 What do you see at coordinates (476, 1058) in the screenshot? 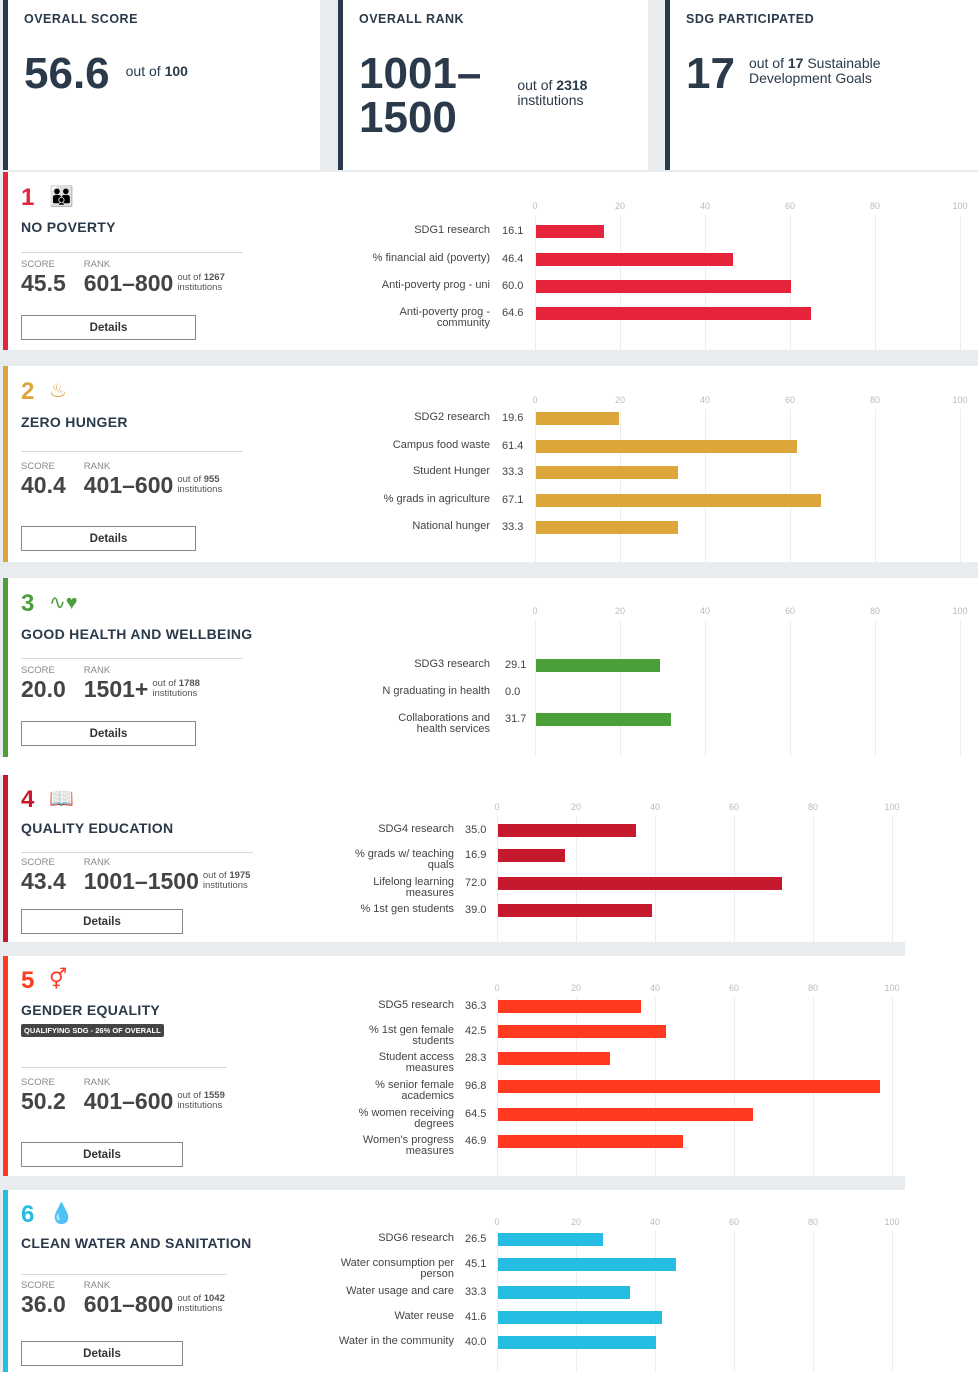
I see `metric-value: 28.3` at bounding box center [476, 1058].